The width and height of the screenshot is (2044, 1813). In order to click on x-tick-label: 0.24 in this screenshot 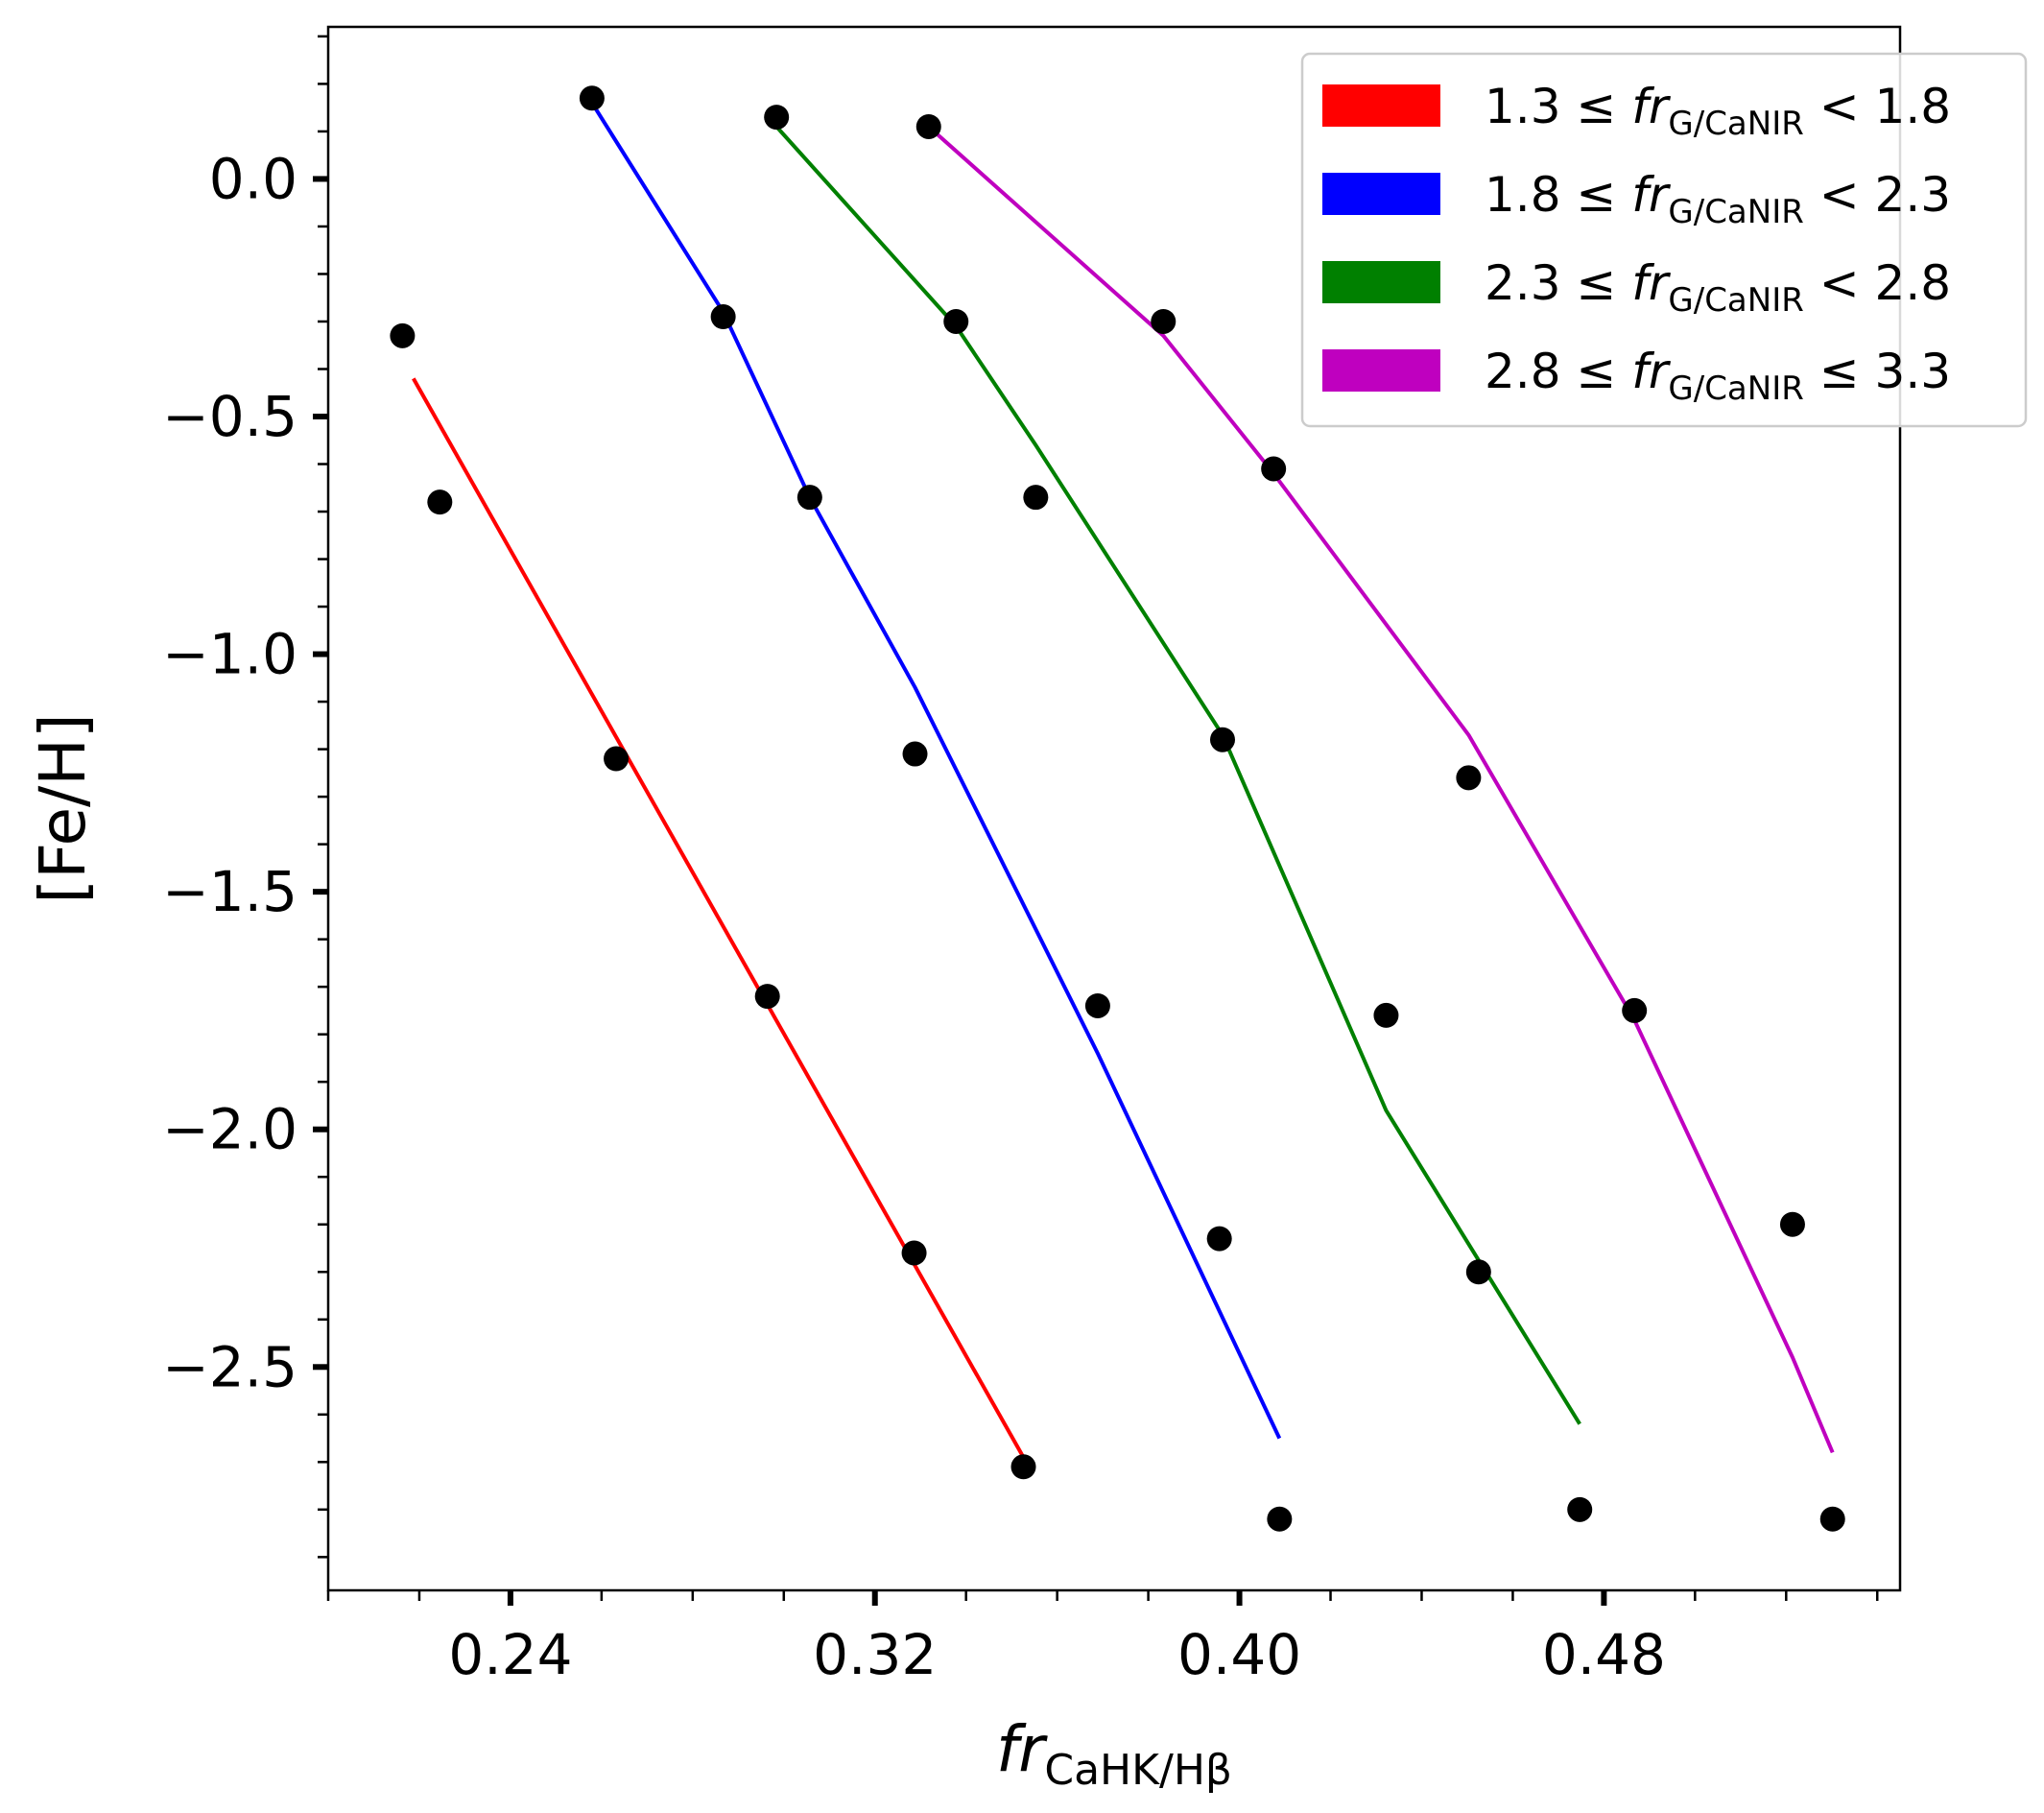, I will do `click(510, 1654)`.